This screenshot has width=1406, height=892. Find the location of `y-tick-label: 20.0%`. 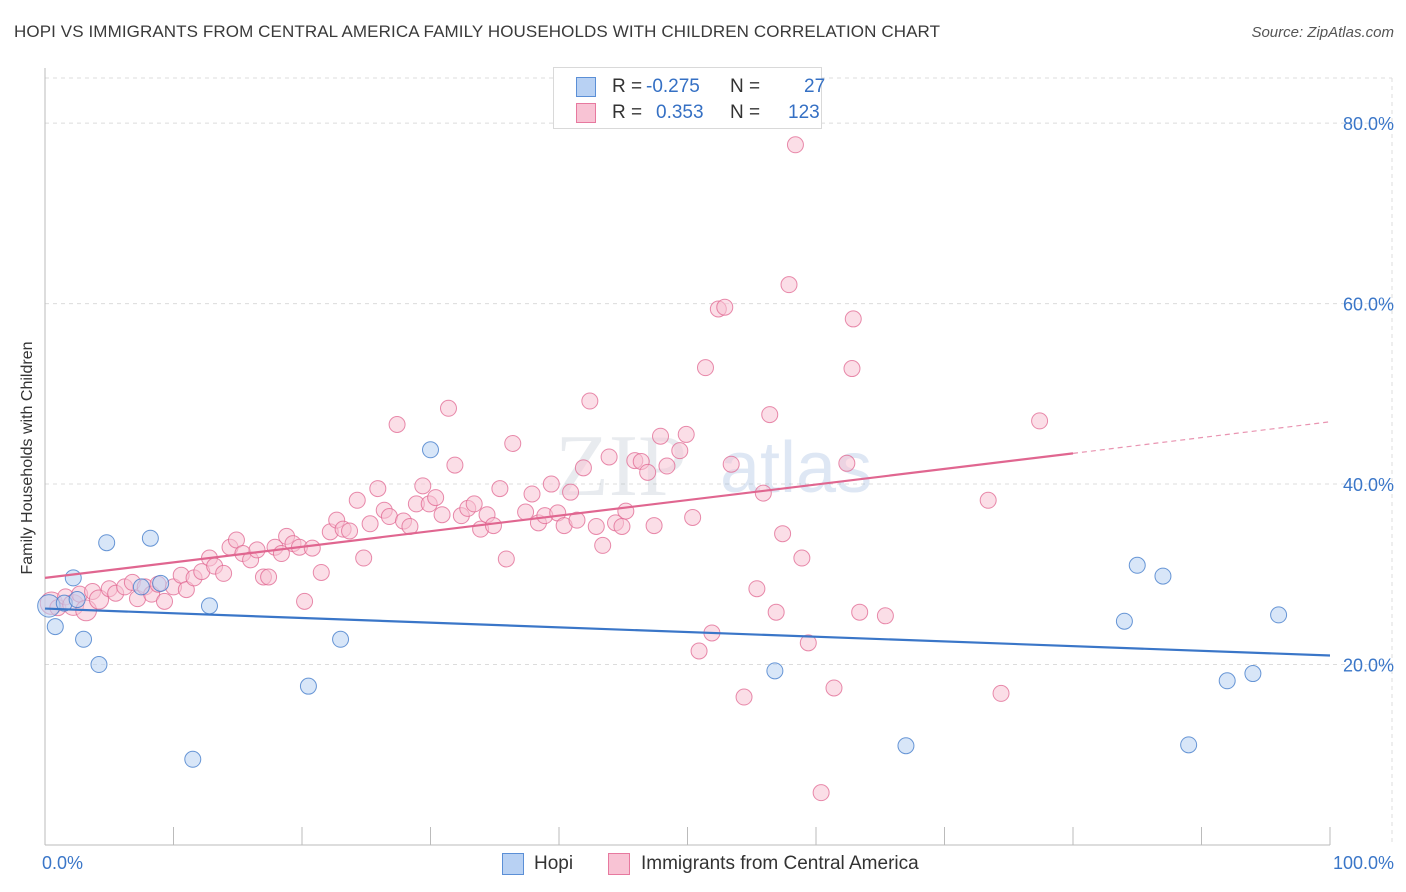

y-tick-label: 20.0% is located at coordinates (1368, 666).